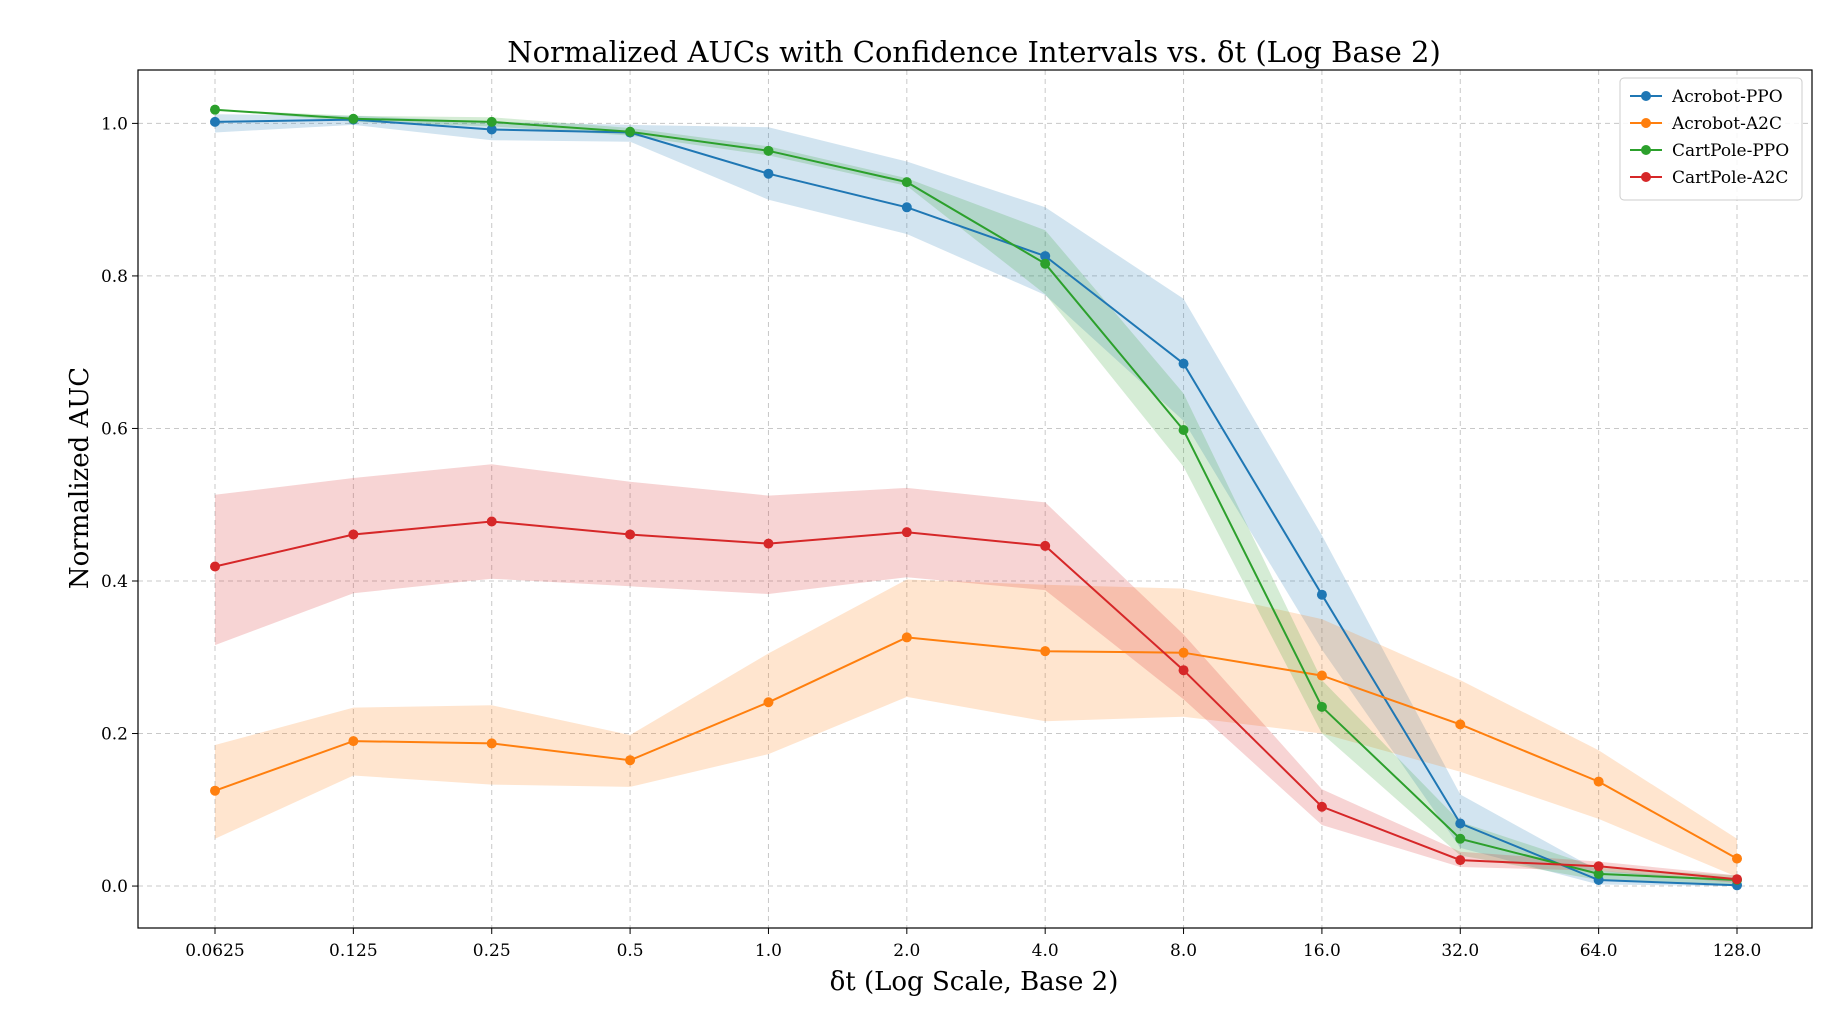 This screenshot has width=1828, height=1036. I want to click on legend-marker-acrobot-a2c, so click(1646, 123).